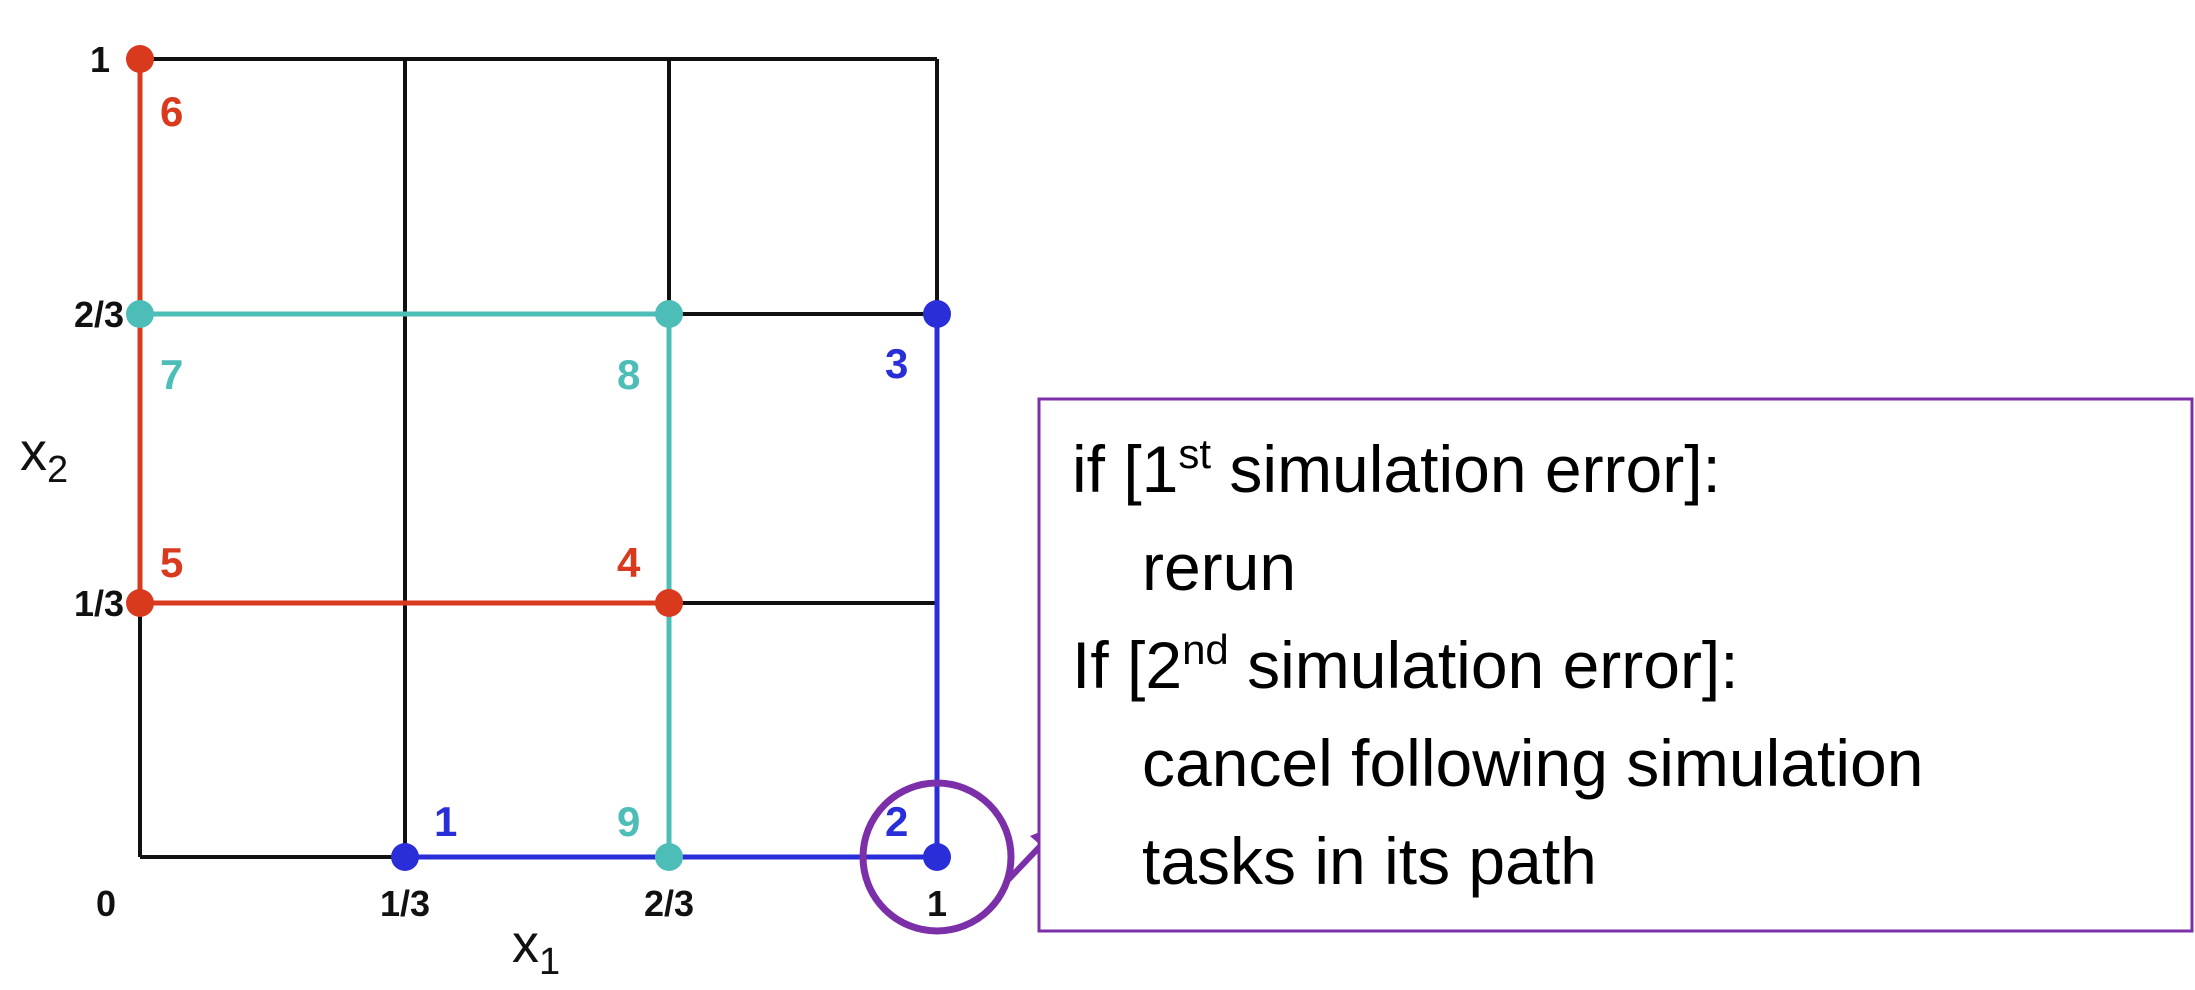  I want to click on x-tick-label: 1, so click(937, 903).